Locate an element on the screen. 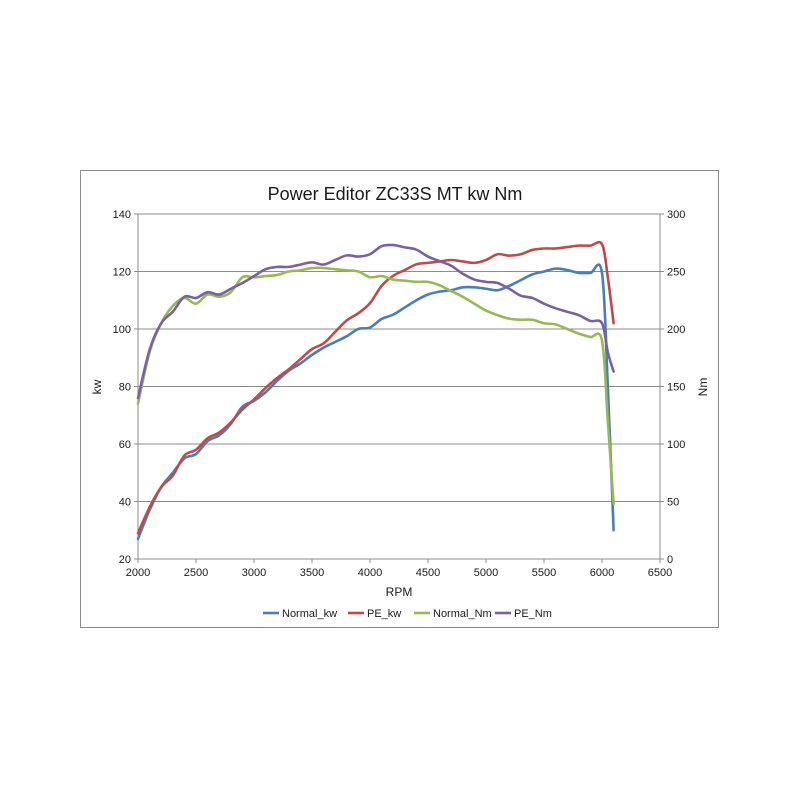 The image size is (800, 800). y2-axis-label: Nm is located at coordinates (703, 387).